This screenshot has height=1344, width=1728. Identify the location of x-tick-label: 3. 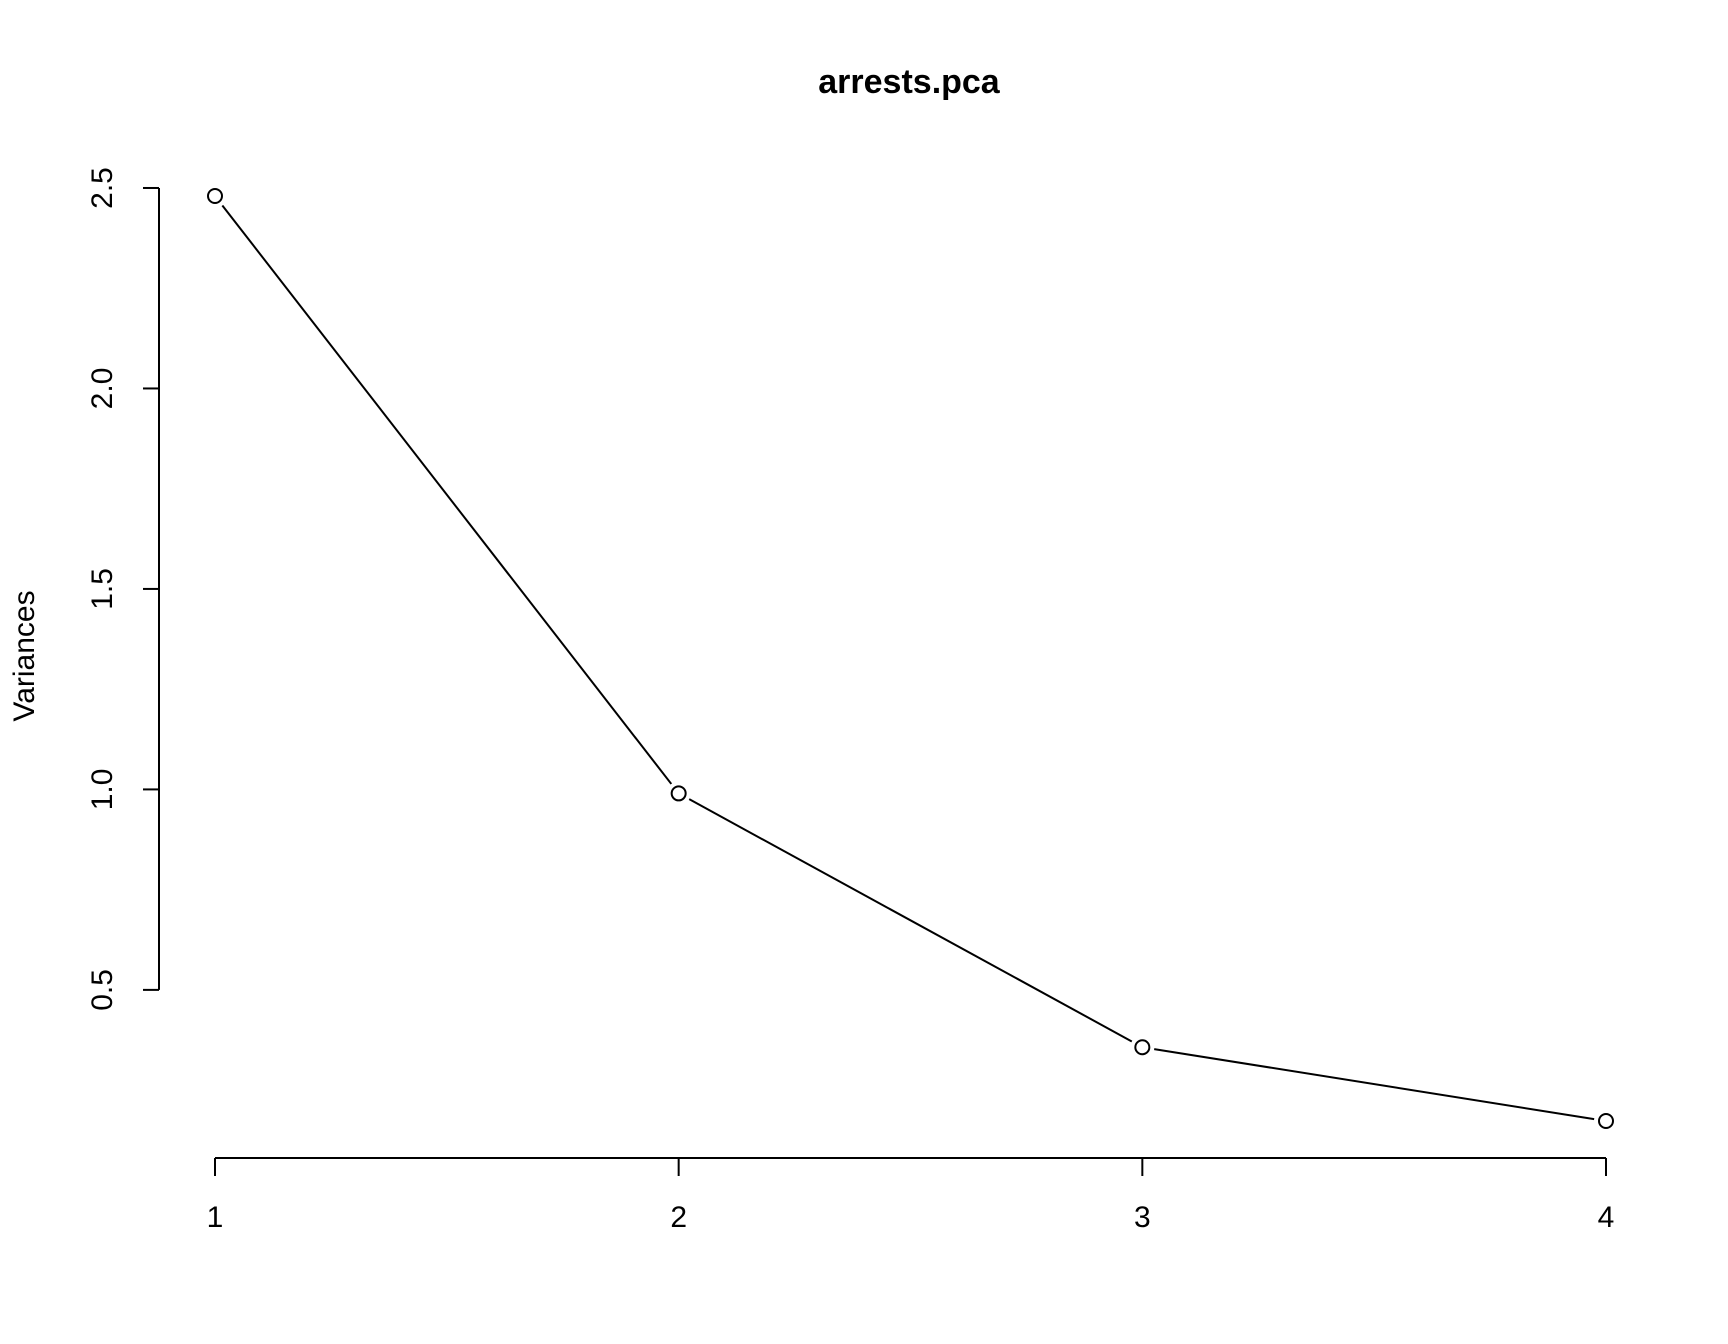
(1142, 1217).